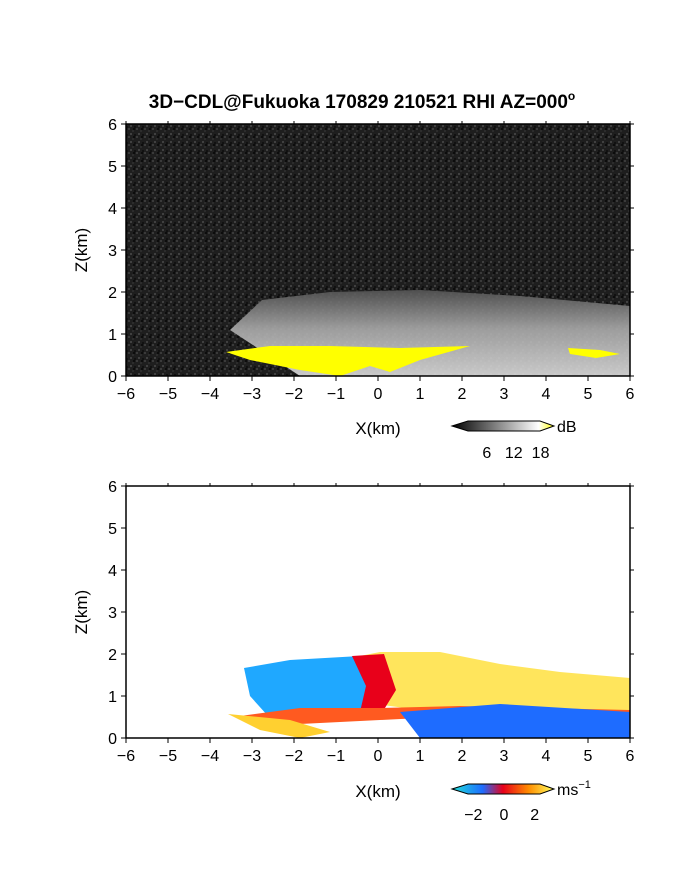 The width and height of the screenshot is (680, 880). What do you see at coordinates (567, 427) in the screenshot?
I see `colorbar-unit: dB` at bounding box center [567, 427].